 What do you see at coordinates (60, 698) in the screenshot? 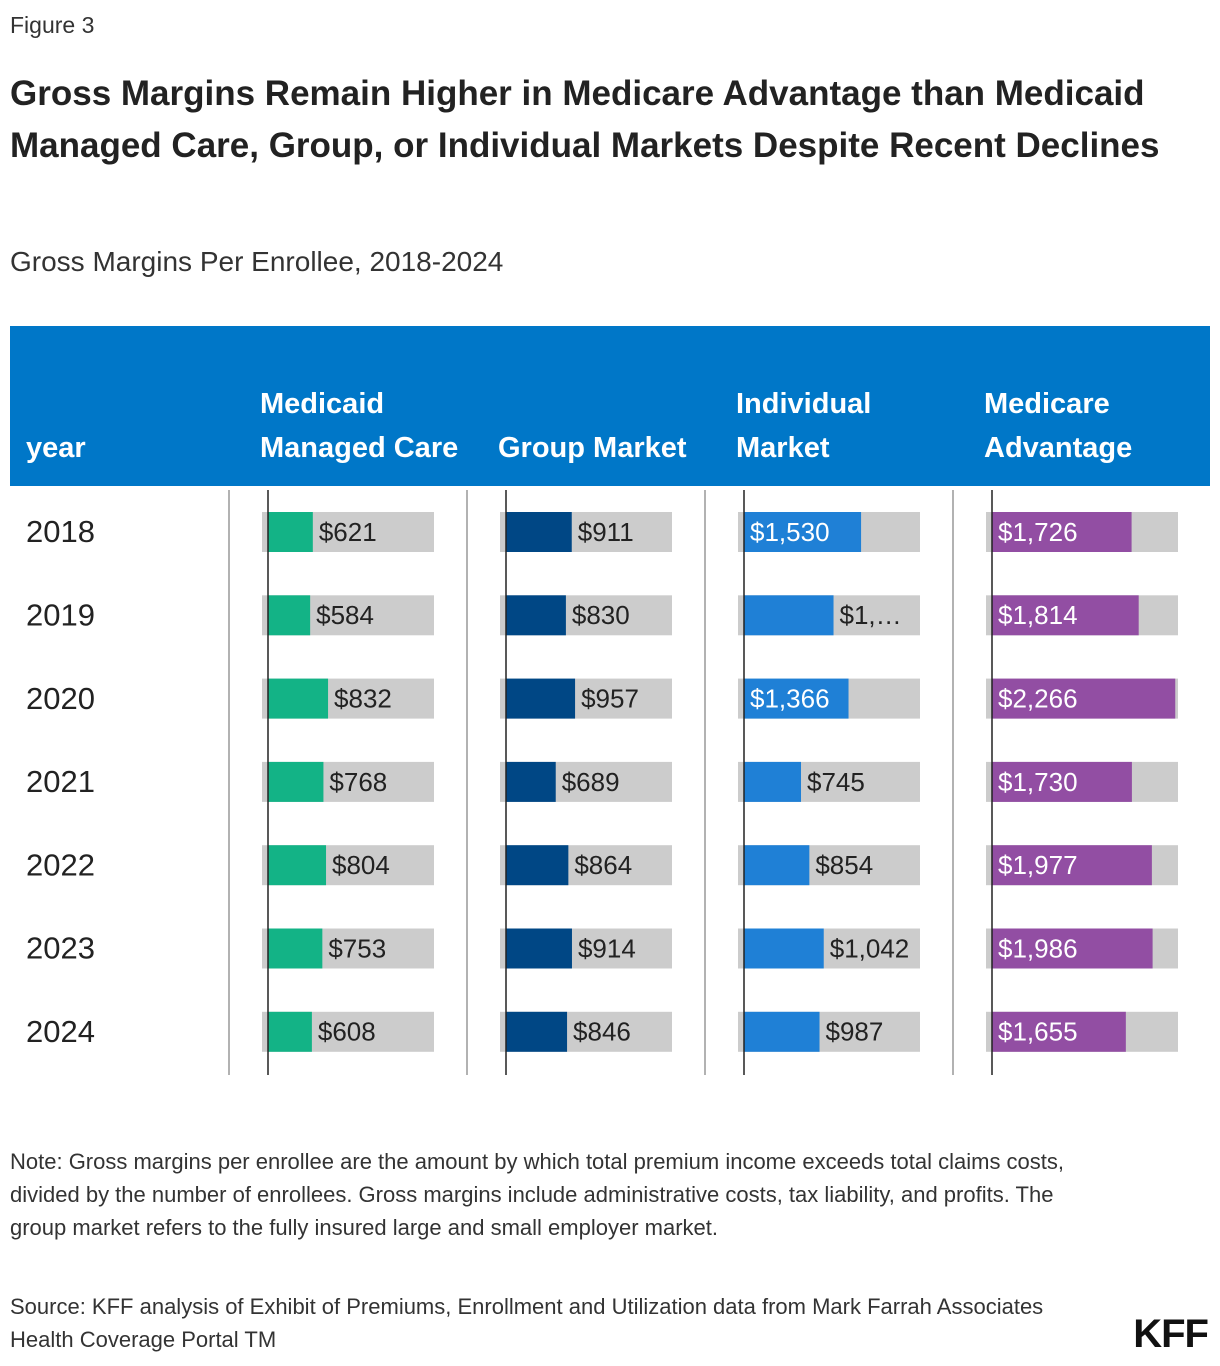
I see `row-label: 2020` at bounding box center [60, 698].